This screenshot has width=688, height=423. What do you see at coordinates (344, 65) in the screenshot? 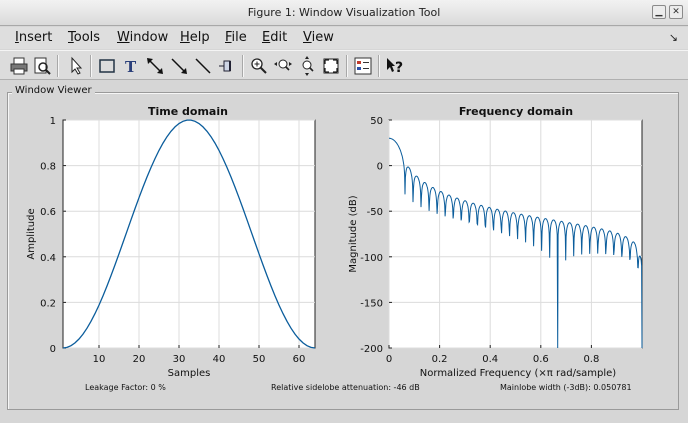
I see `toolbar: T ?` at bounding box center [344, 65].